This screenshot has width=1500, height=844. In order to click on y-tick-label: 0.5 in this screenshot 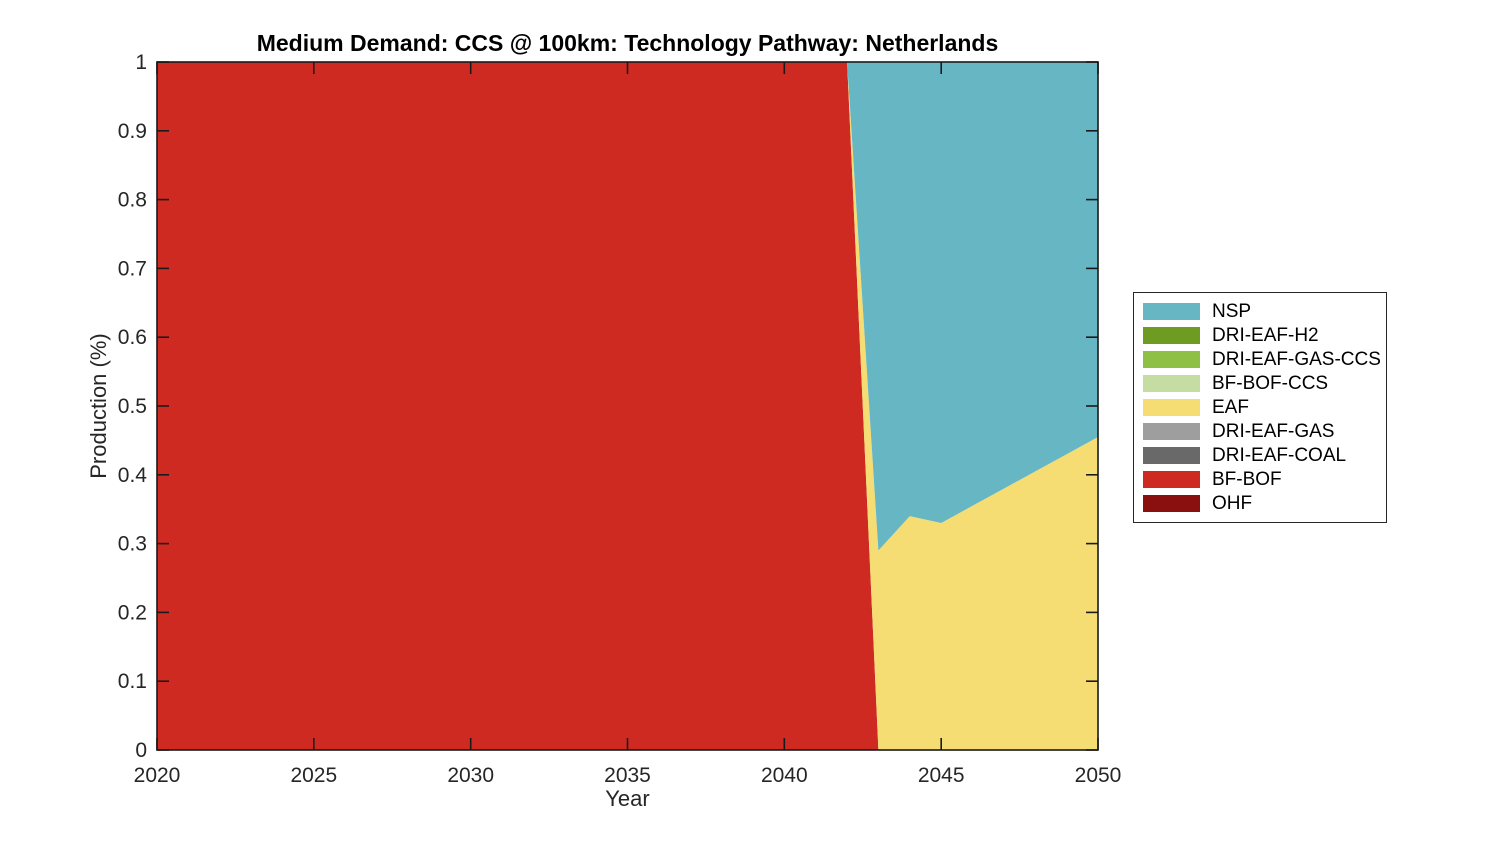, I will do `click(132, 406)`.